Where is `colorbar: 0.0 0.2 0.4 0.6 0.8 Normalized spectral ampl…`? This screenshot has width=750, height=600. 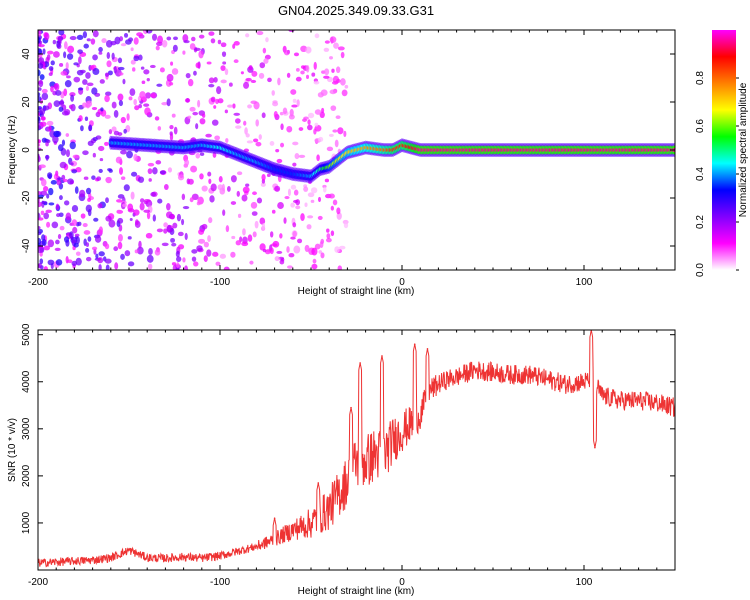
colorbar: 0.0 0.2 0.4 0.6 0.8 Normalized spectral ampl… is located at coordinates (722, 153).